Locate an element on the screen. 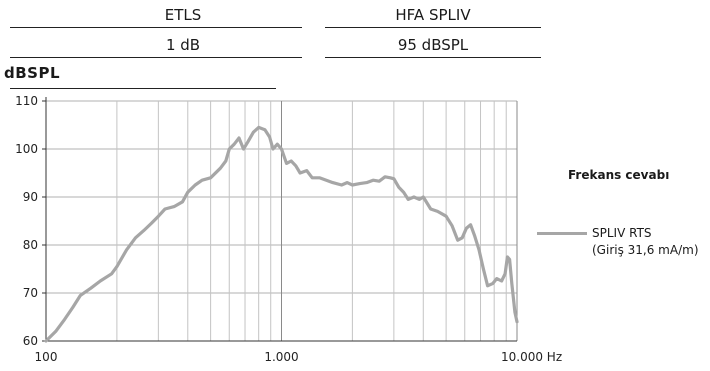  y-tick-label: 90 is located at coordinates (30, 197).